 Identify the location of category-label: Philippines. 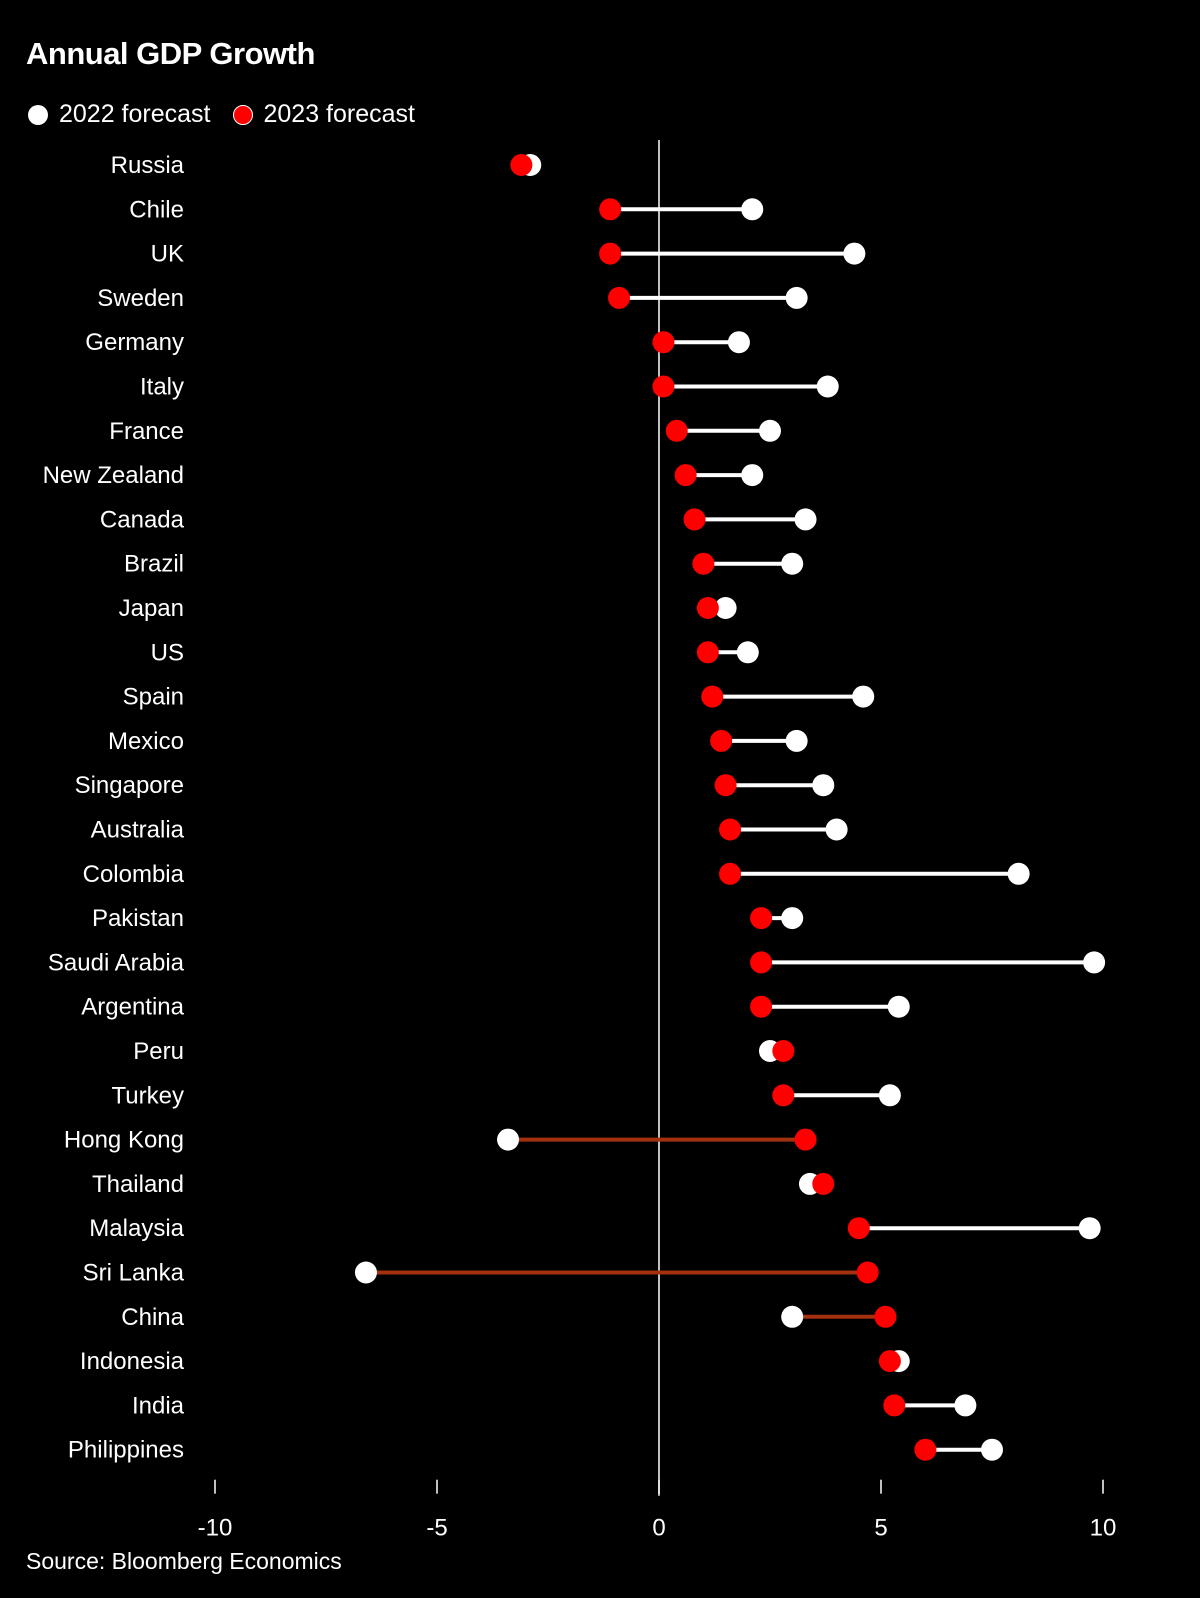
(126, 1450).